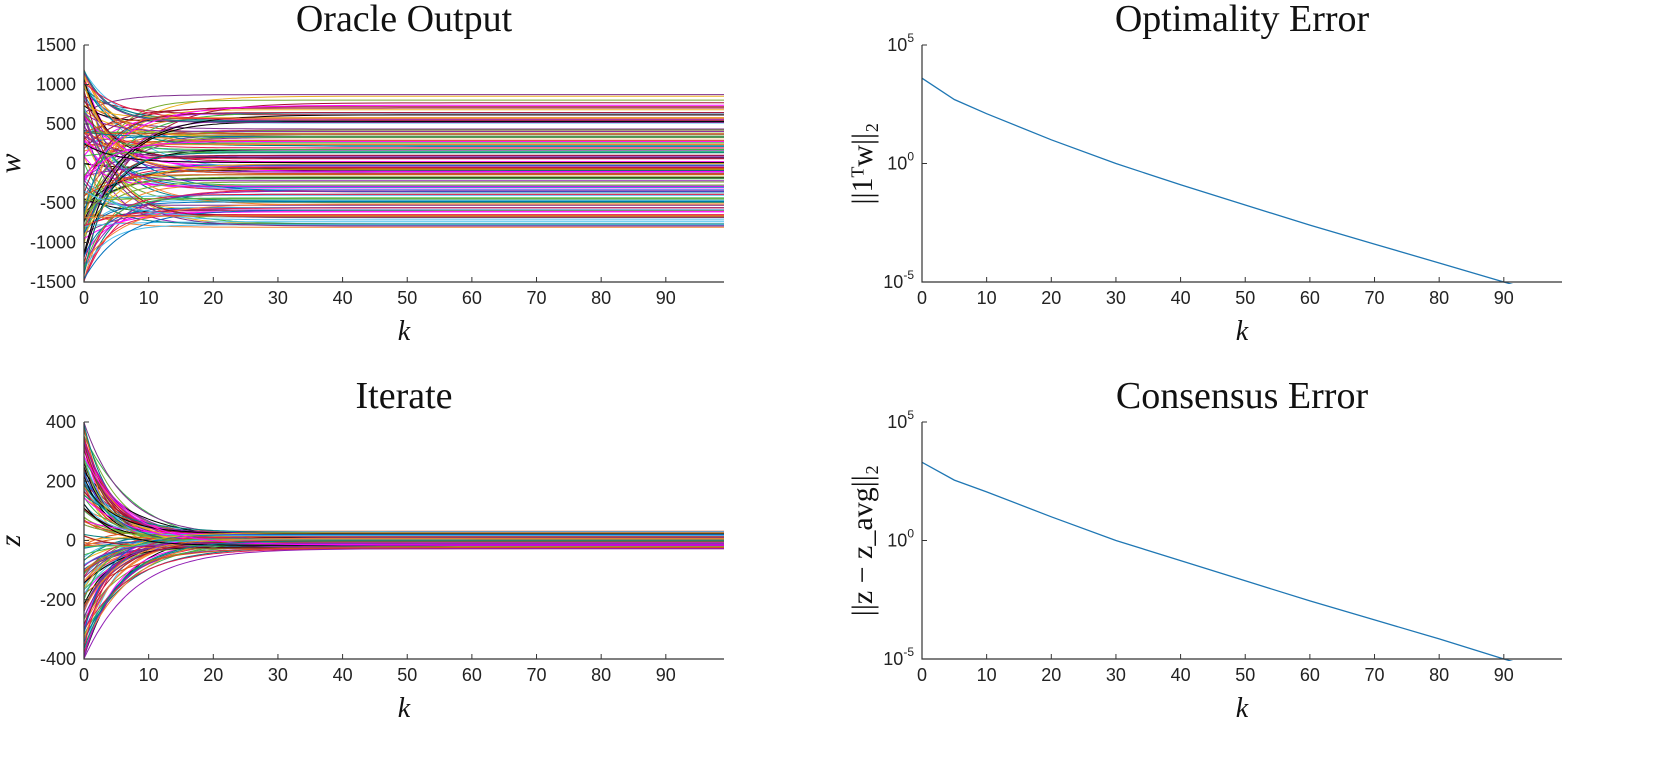 This screenshot has height=763, width=1659. What do you see at coordinates (1181, 675) in the screenshot?
I see `consensus-x-tick-label: 40` at bounding box center [1181, 675].